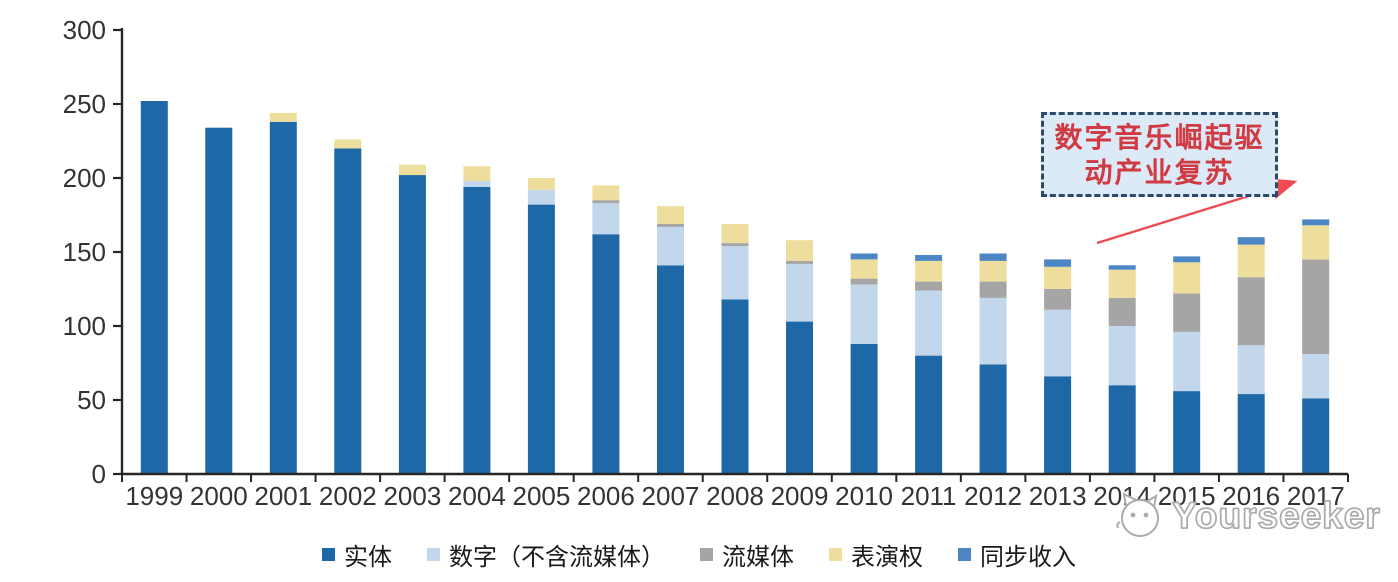 Image resolution: width=1398 pixels, height=582 pixels. Describe the element at coordinates (735, 496) in the screenshot. I see `x-tick-label: 2008` at that location.